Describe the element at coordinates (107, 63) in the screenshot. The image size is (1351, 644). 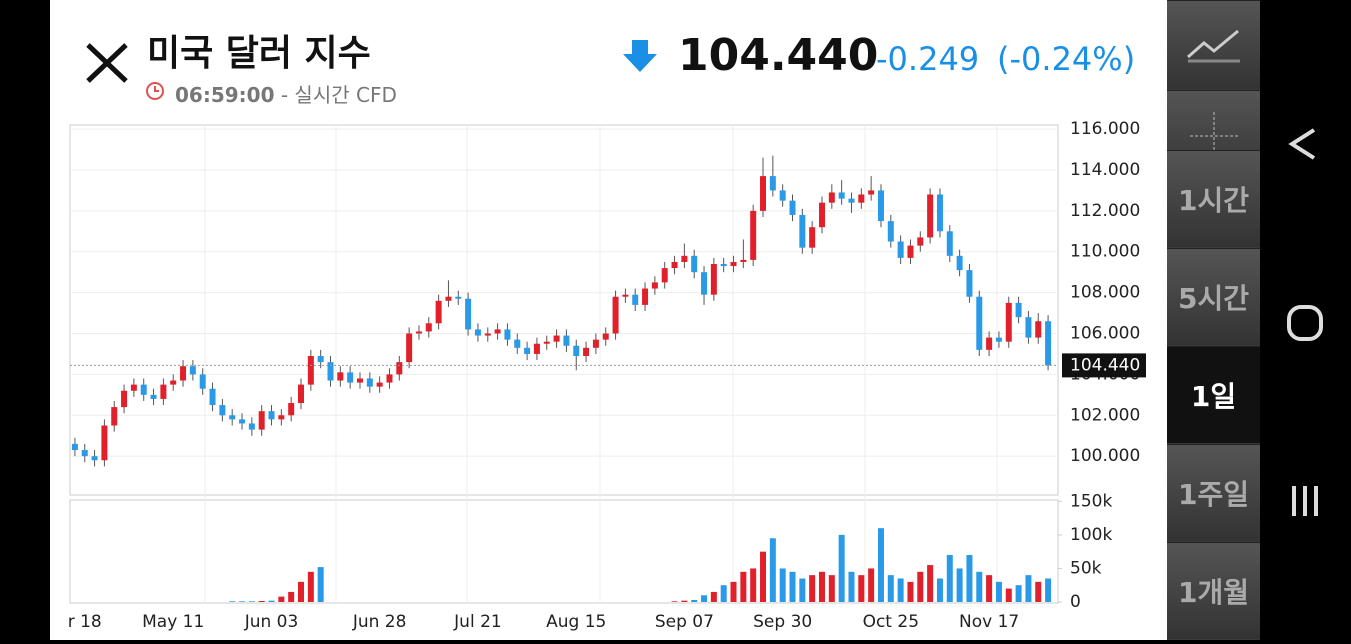
I see `close-icon` at that location.